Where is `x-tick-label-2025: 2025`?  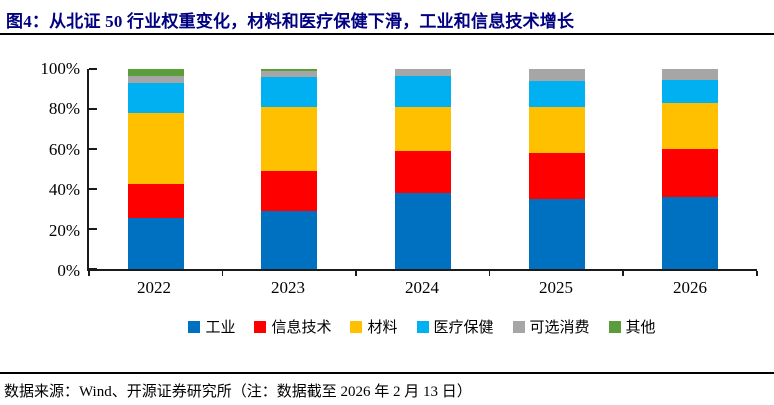
x-tick-label-2025: 2025 is located at coordinates (556, 287).